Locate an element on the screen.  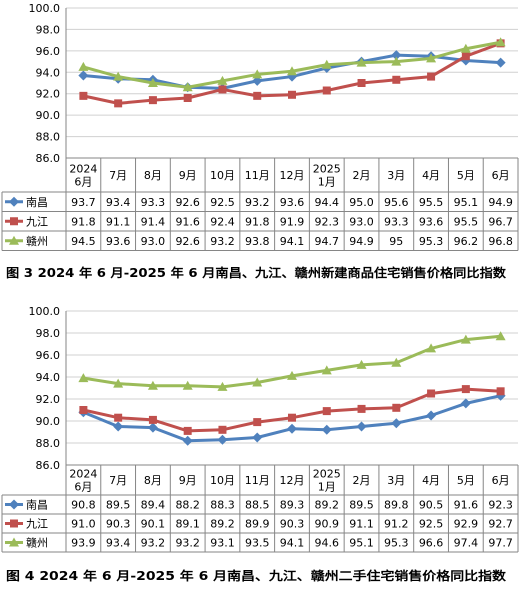
data-label: 89.5 is located at coordinates (118, 505).